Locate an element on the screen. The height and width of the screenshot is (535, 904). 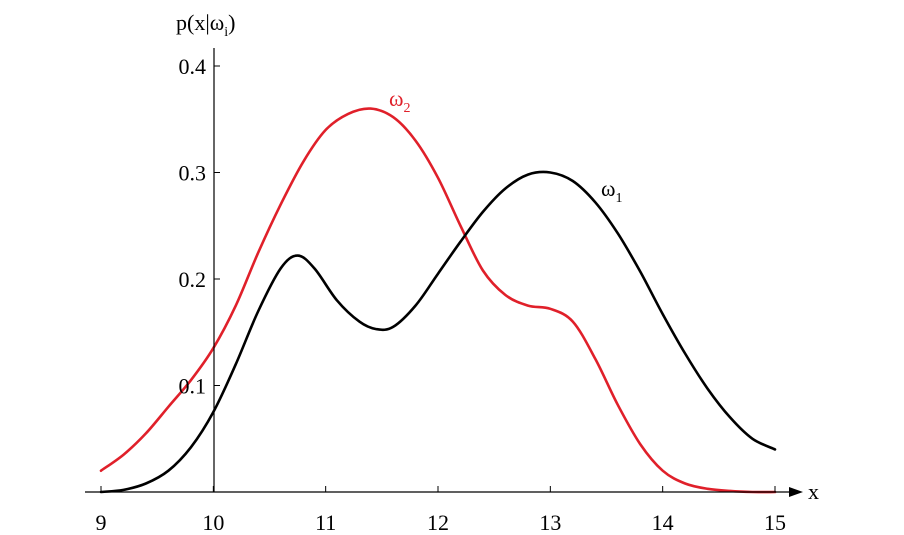
series-labels: ω1 ω2 is located at coordinates (505, 146).